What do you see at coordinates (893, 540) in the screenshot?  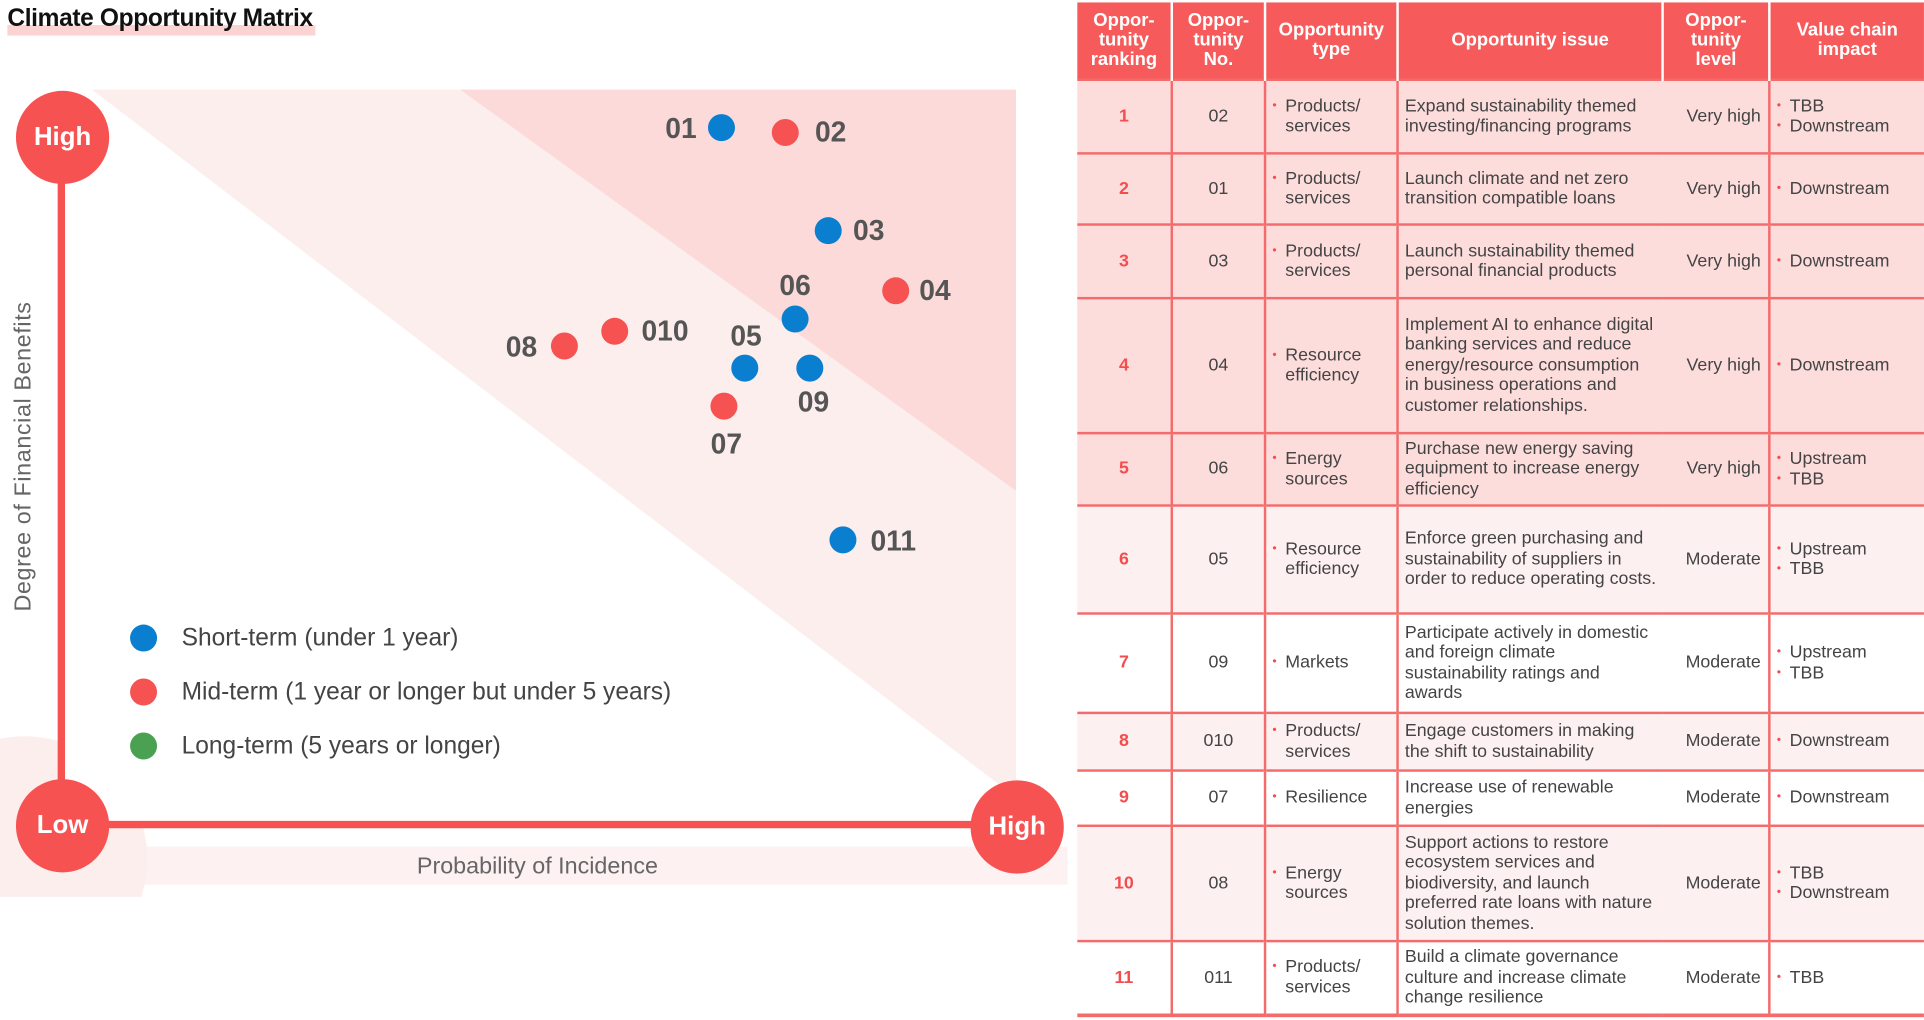 I see `point-label-011: 011` at bounding box center [893, 540].